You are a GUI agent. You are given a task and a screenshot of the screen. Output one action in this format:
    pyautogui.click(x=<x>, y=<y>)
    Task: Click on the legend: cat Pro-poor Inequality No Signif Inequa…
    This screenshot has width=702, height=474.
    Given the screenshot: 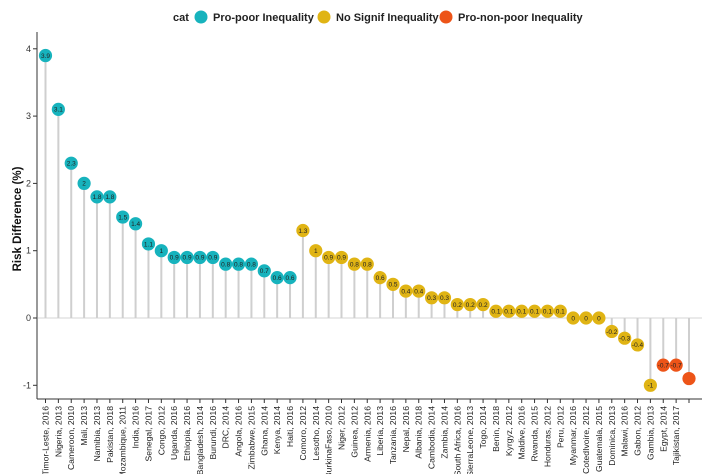 What is the action you would take?
    pyautogui.click(x=378, y=17)
    